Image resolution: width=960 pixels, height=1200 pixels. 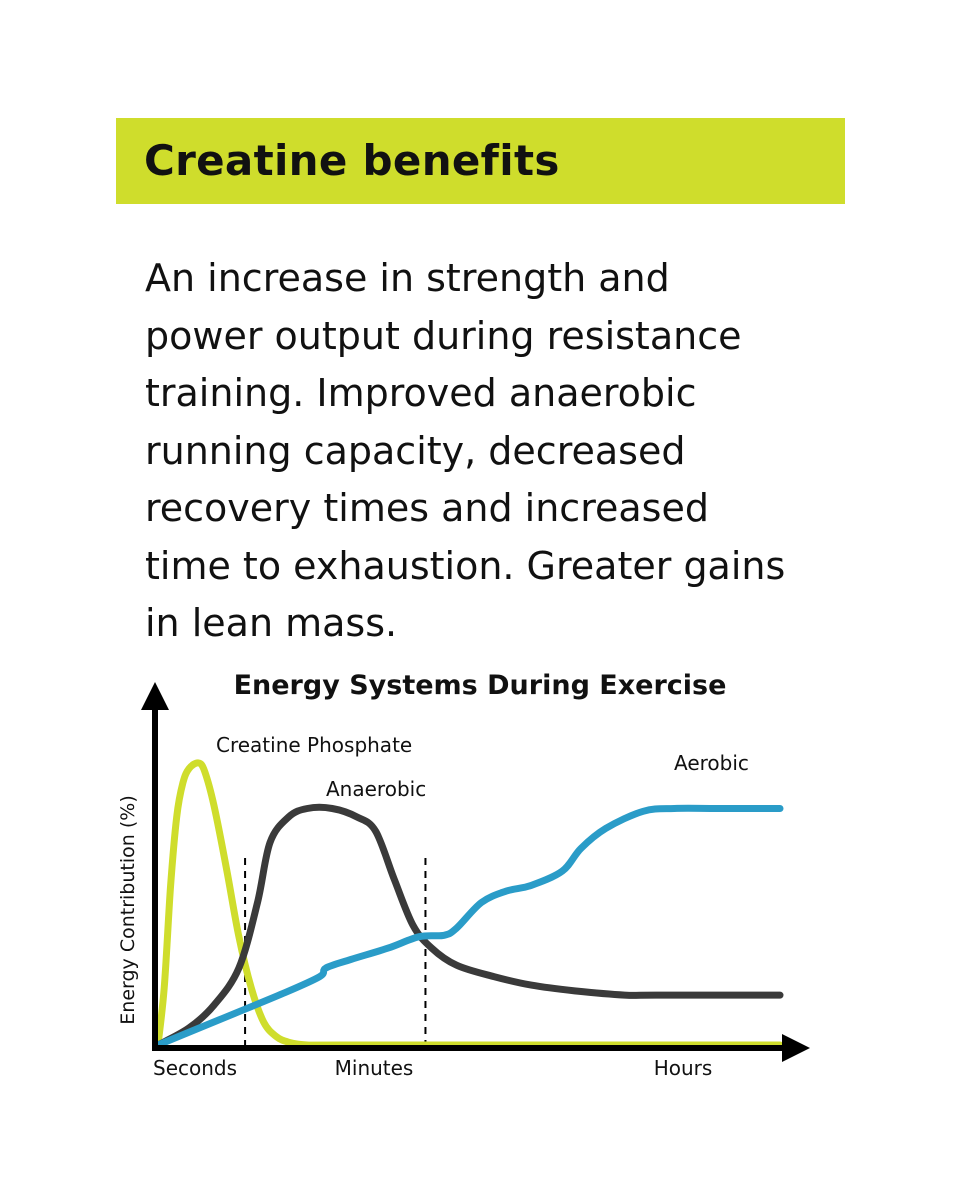 I want to click on series-line-anaerobic, so click(x=469, y=926).